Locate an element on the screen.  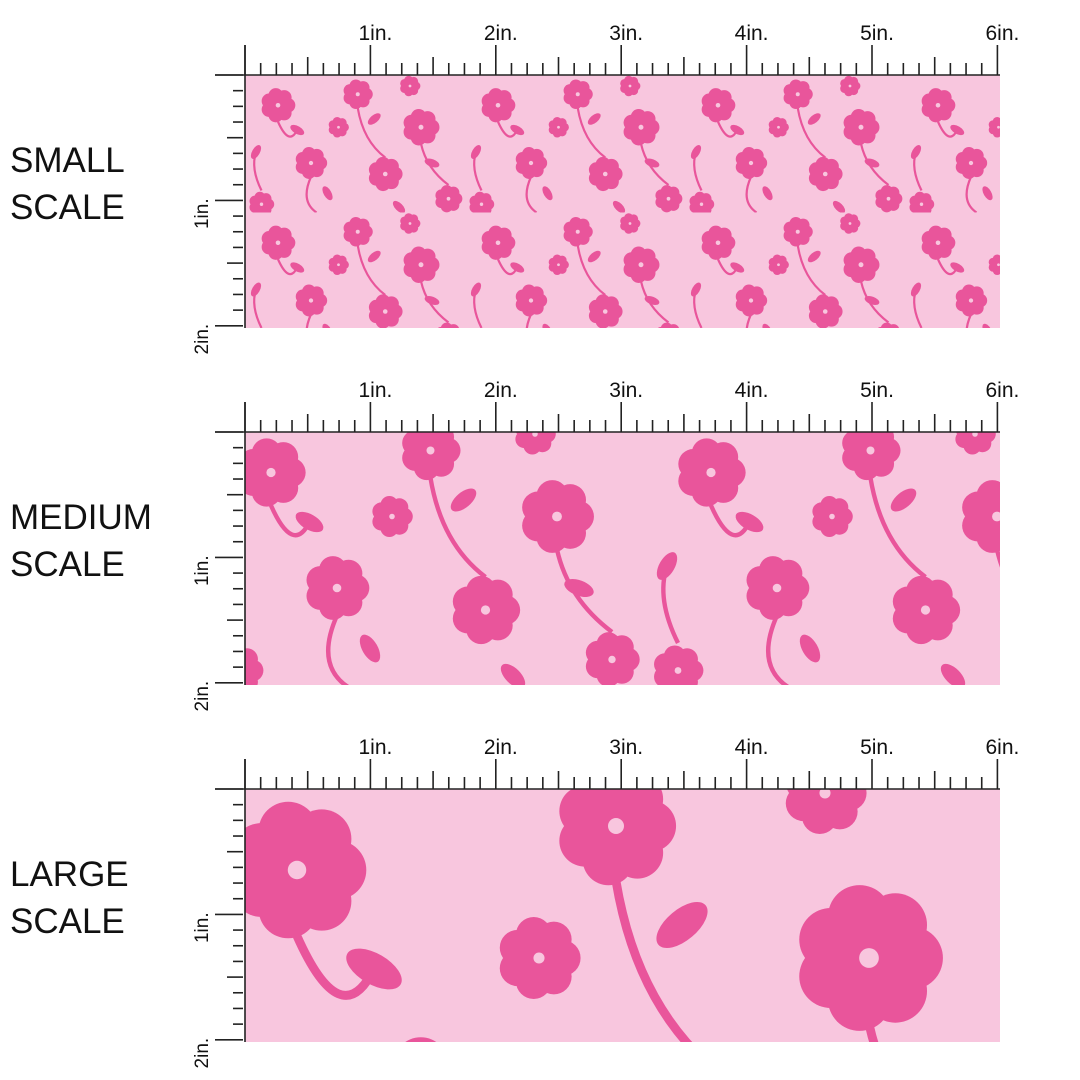
scale-label: MEDIUM is located at coordinates (81, 517).